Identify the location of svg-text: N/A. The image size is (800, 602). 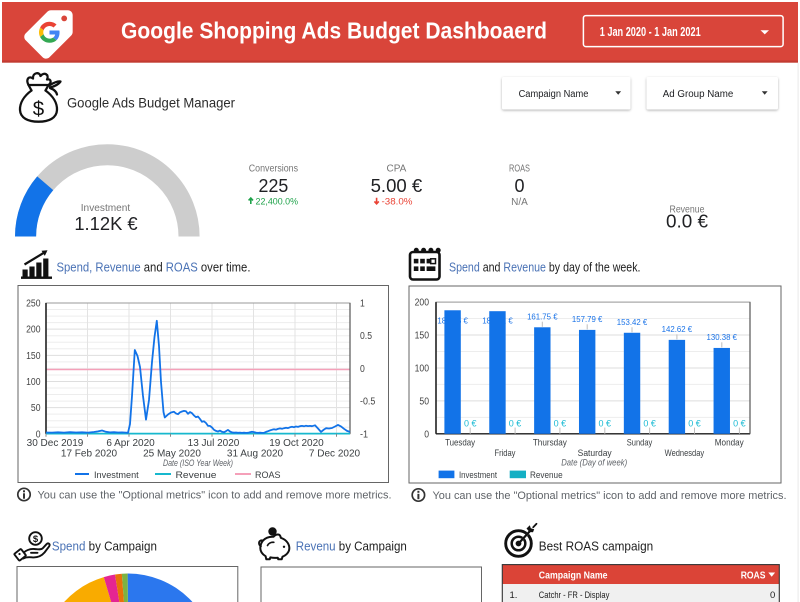
(519, 202).